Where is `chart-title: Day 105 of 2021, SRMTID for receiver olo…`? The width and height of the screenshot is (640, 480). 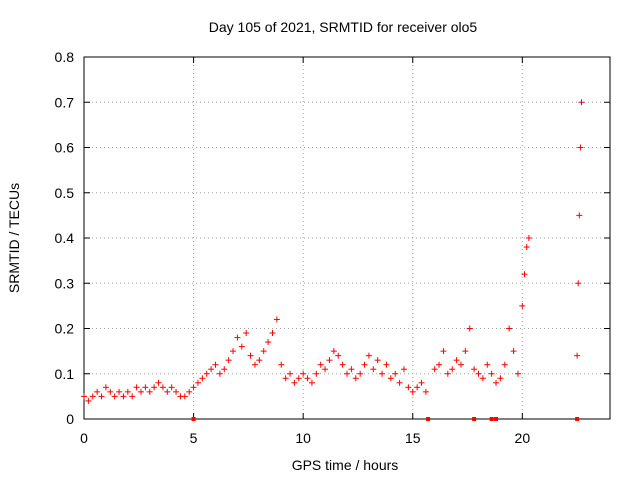 chart-title: Day 105 of 2021, SRMTID for receiver olo… is located at coordinates (343, 27).